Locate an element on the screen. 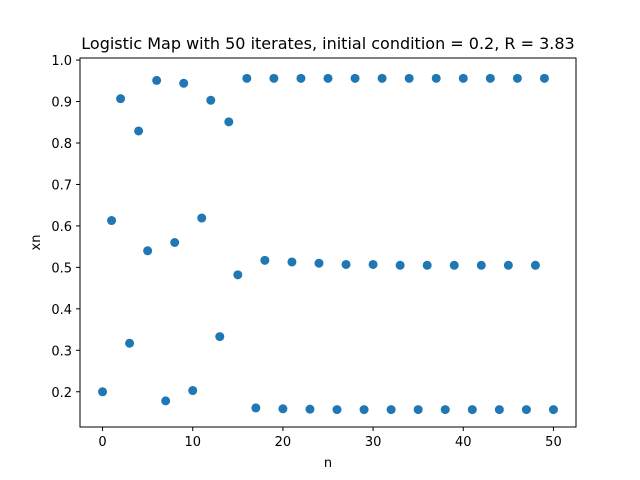  x-tick-label: 20 is located at coordinates (283, 442).